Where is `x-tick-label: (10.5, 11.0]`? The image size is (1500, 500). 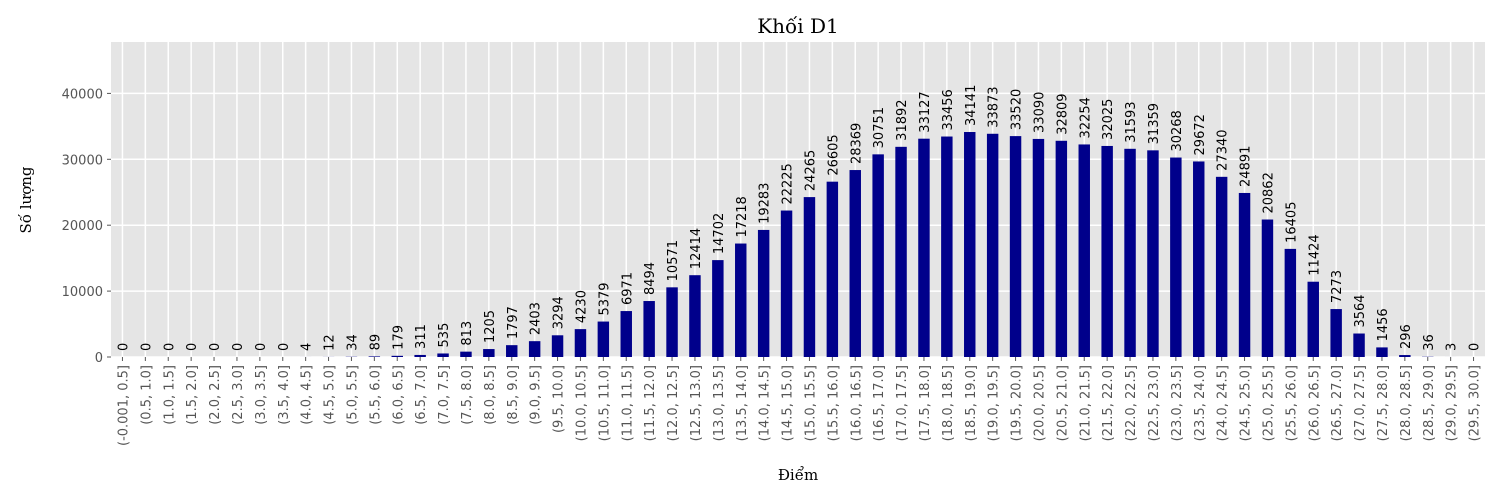 x-tick-label: (10.5, 11.0] is located at coordinates (604, 403).